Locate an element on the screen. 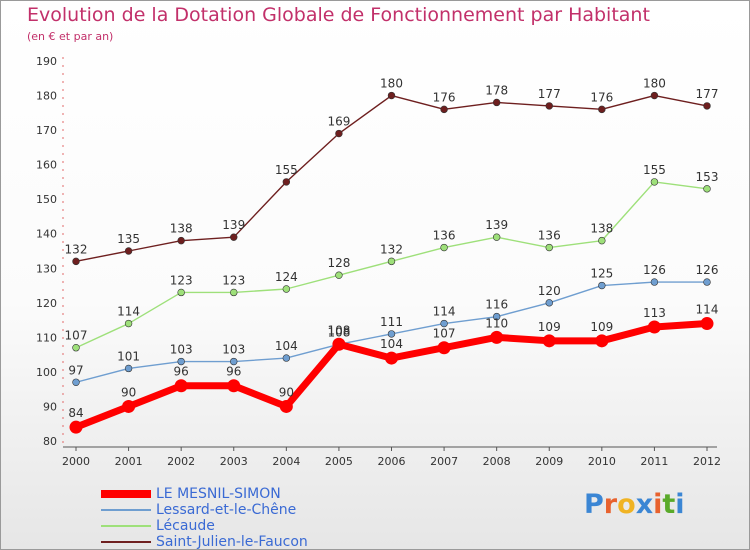  data-label: 169 is located at coordinates (338, 122).